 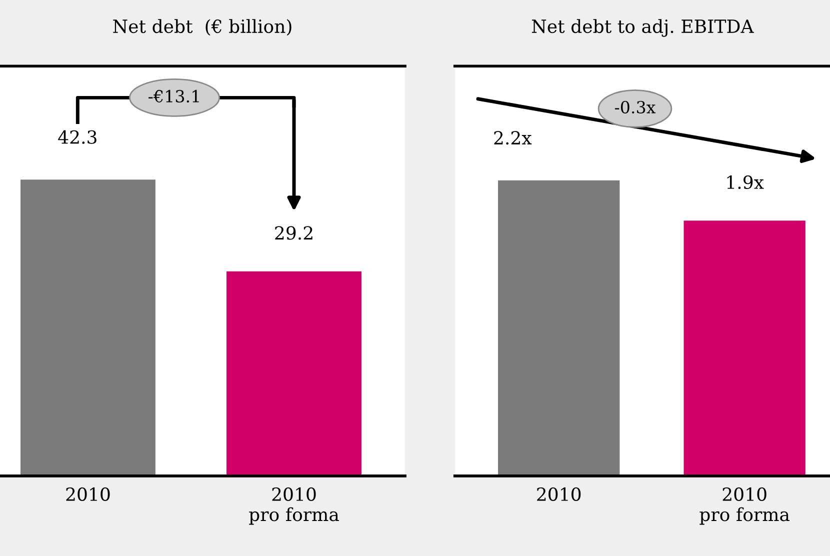 What do you see at coordinates (745, 182) in the screenshot?
I see `data-label: 1.9x` at bounding box center [745, 182].